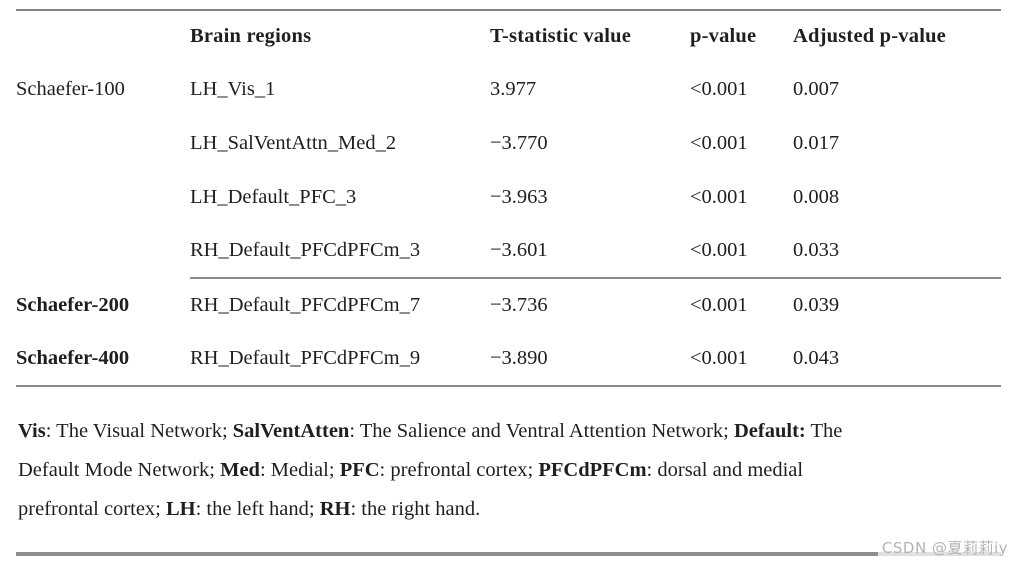  What do you see at coordinates (590, 359) in the screenshot?
I see `cell-t-statistic: −3.890` at bounding box center [590, 359].